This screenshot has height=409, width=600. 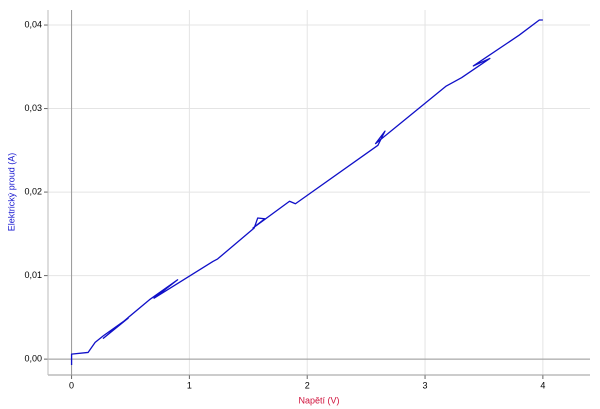 What do you see at coordinates (33, 108) in the screenshot?
I see `y-tick-label: 0,03` at bounding box center [33, 108].